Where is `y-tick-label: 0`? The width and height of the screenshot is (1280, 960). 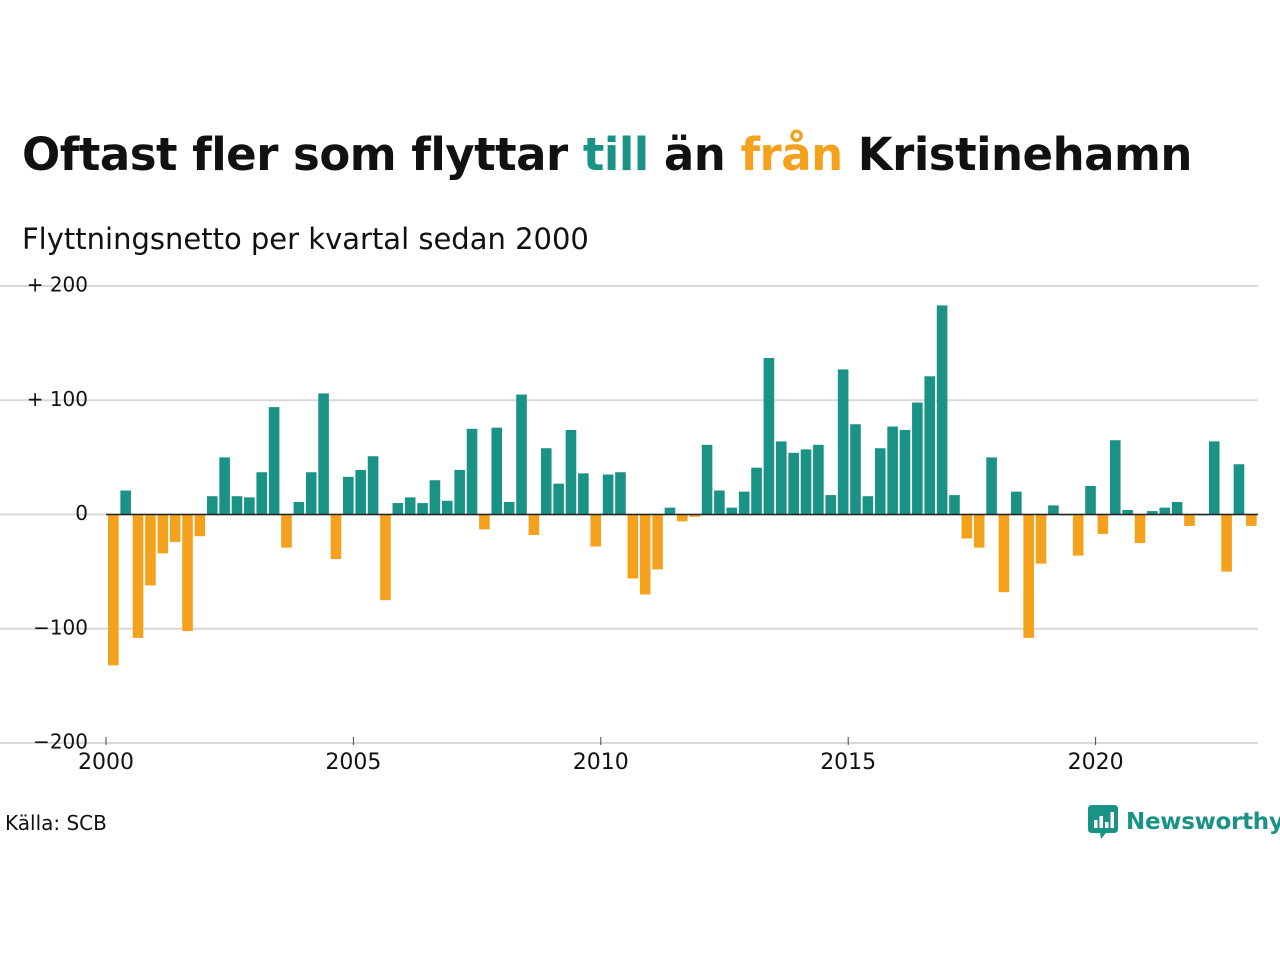
y-tick-label: 0 is located at coordinates (81, 513).